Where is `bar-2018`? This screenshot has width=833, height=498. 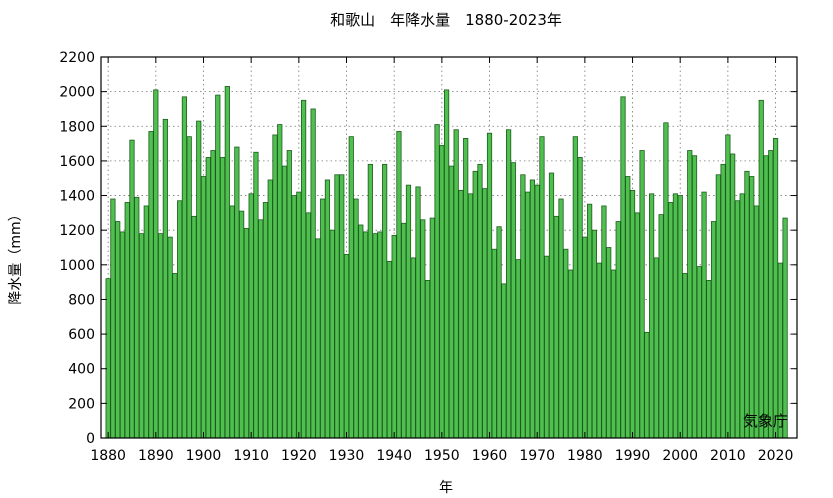 bar-2018 is located at coordinates (766, 297).